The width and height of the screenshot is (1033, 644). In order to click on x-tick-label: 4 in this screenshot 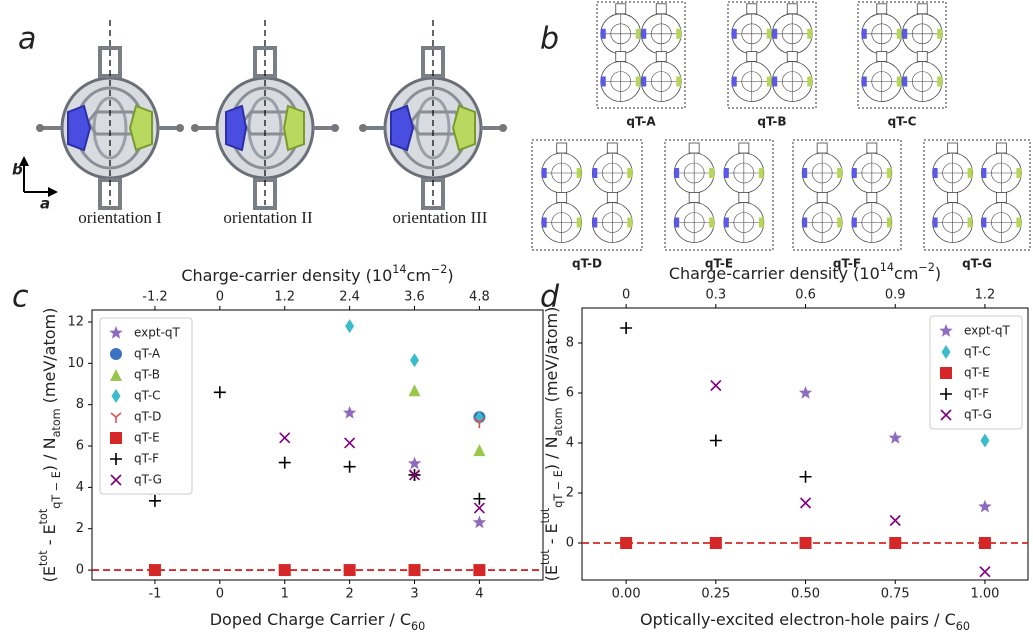, I will do `click(479, 594)`.